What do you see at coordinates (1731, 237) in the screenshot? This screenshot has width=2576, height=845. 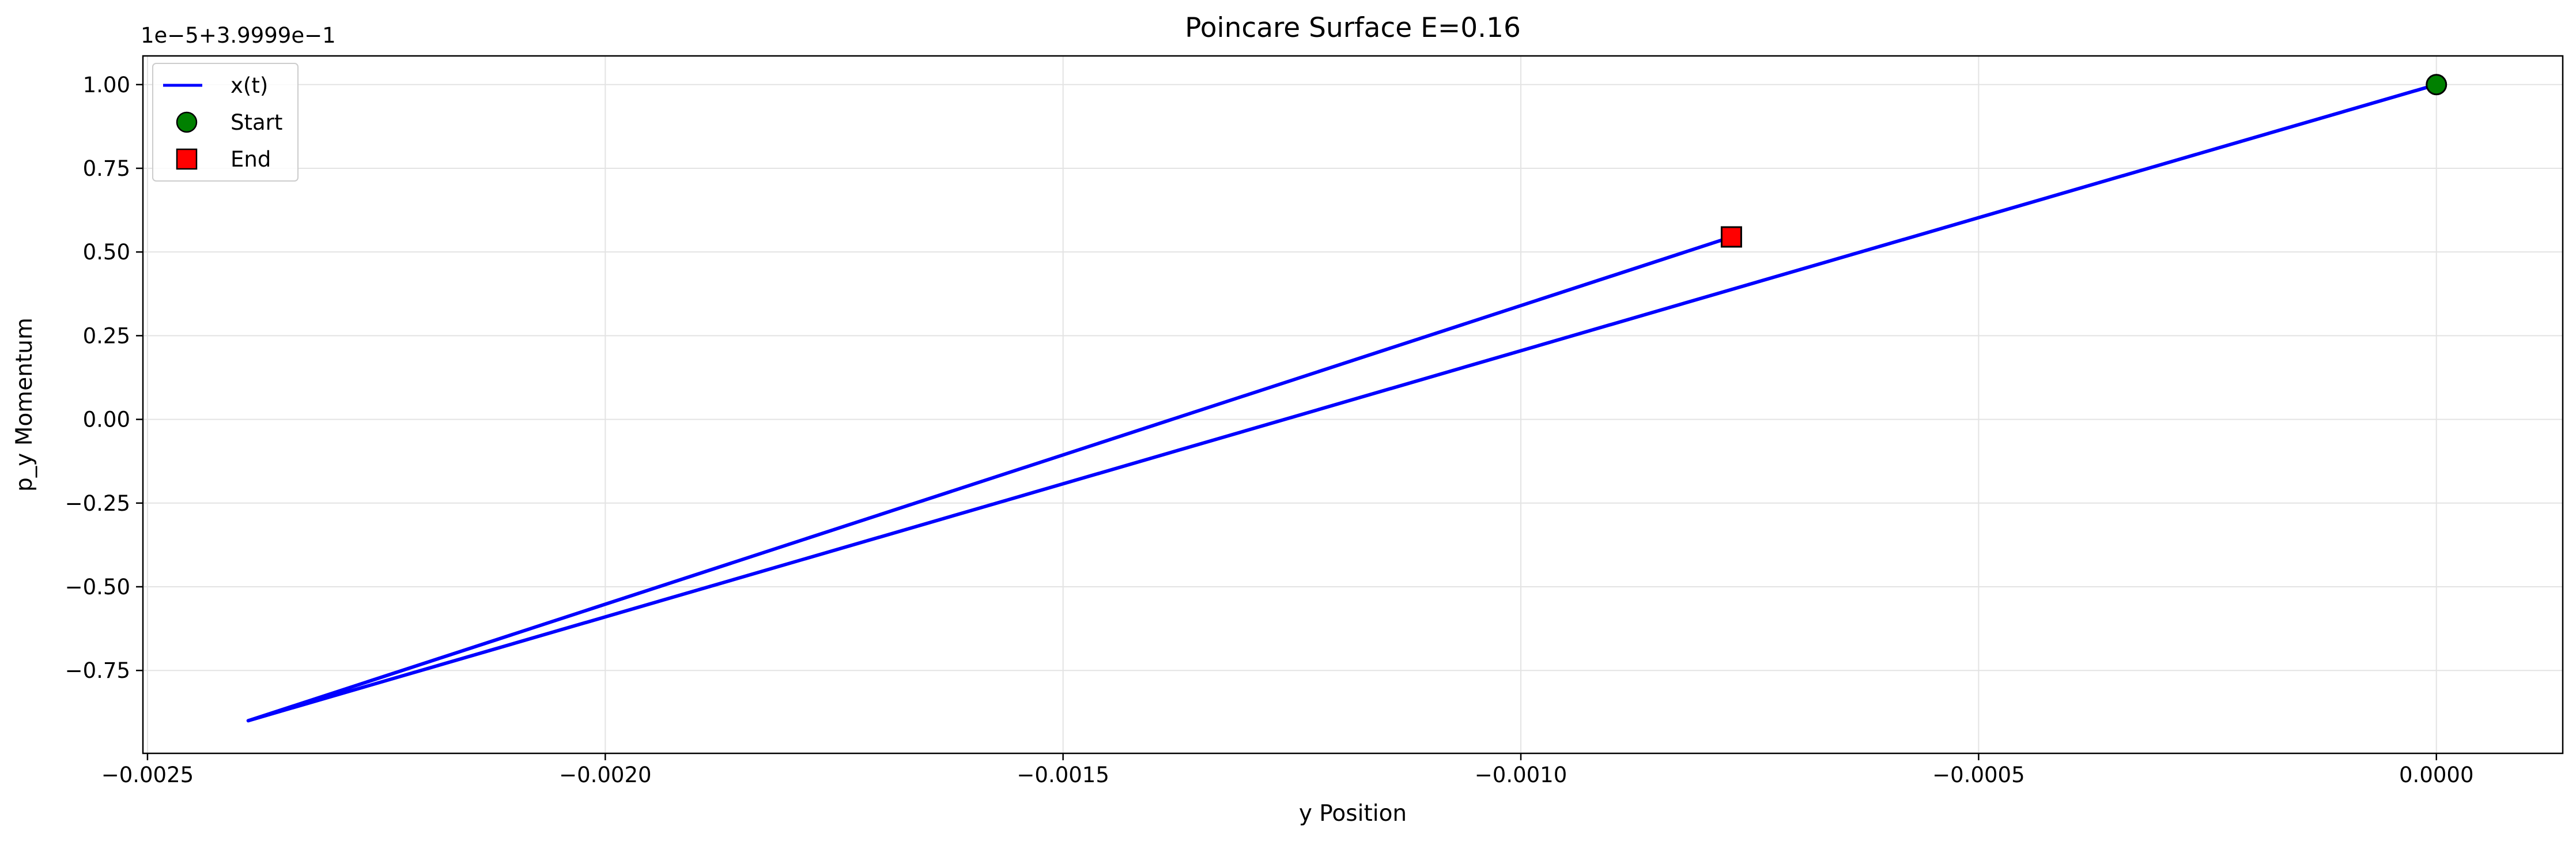 I see `end-marker` at bounding box center [1731, 237].